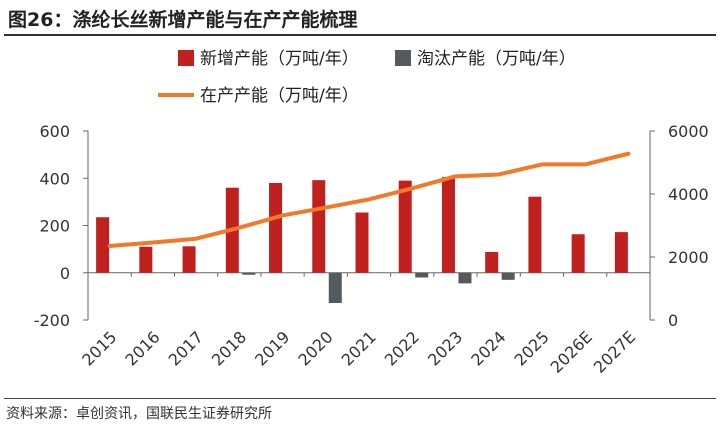  Describe the element at coordinates (183, 20) in the screenshot. I see `figure-title: 图26：涤纶长丝新增产能与在产产能梳理` at that location.